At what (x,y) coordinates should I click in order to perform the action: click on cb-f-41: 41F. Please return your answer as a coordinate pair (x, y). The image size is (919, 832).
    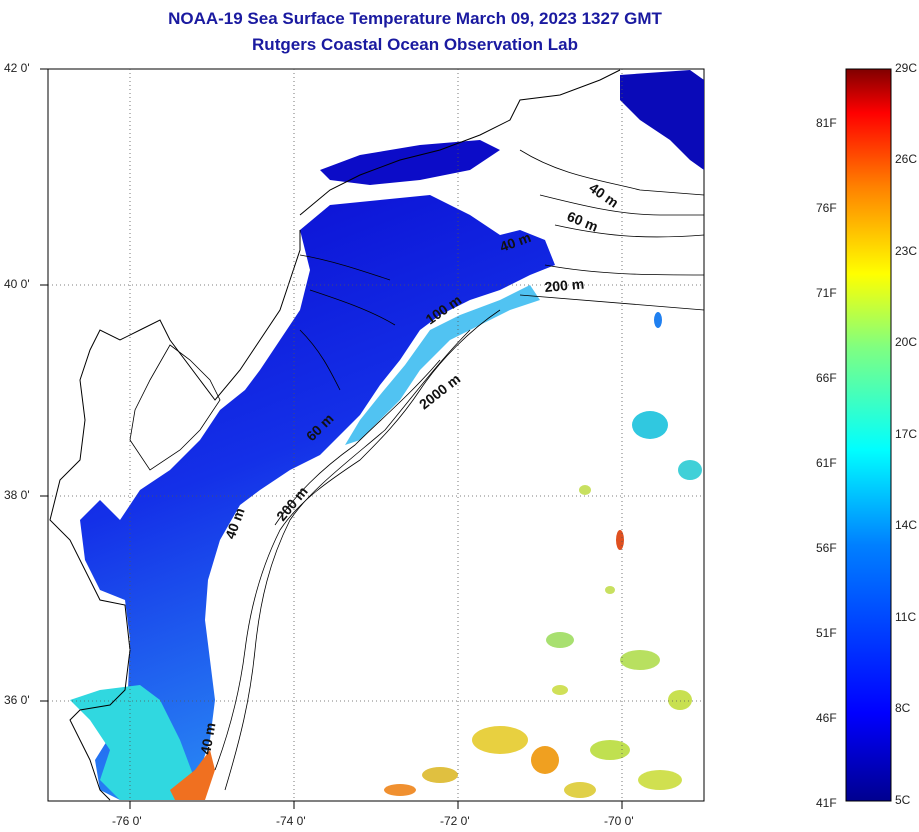
    Looking at the image, I should click on (826, 803).